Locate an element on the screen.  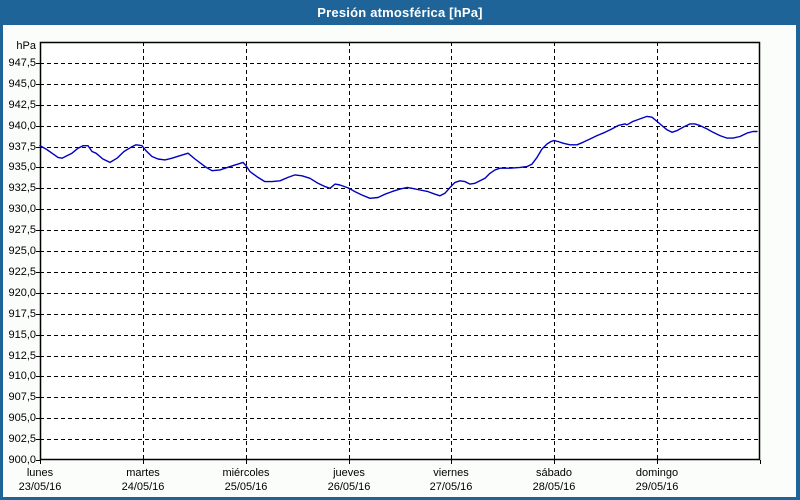
y-tick-label: 942,5 is located at coordinates (22, 105).